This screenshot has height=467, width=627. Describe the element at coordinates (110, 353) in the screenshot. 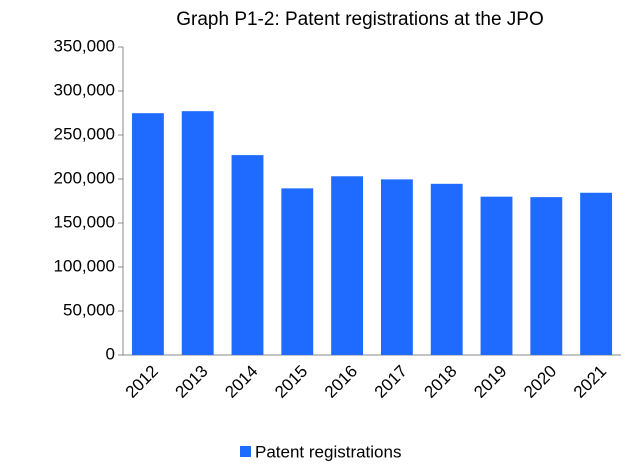

I see `y-tick-label: 0` at that location.